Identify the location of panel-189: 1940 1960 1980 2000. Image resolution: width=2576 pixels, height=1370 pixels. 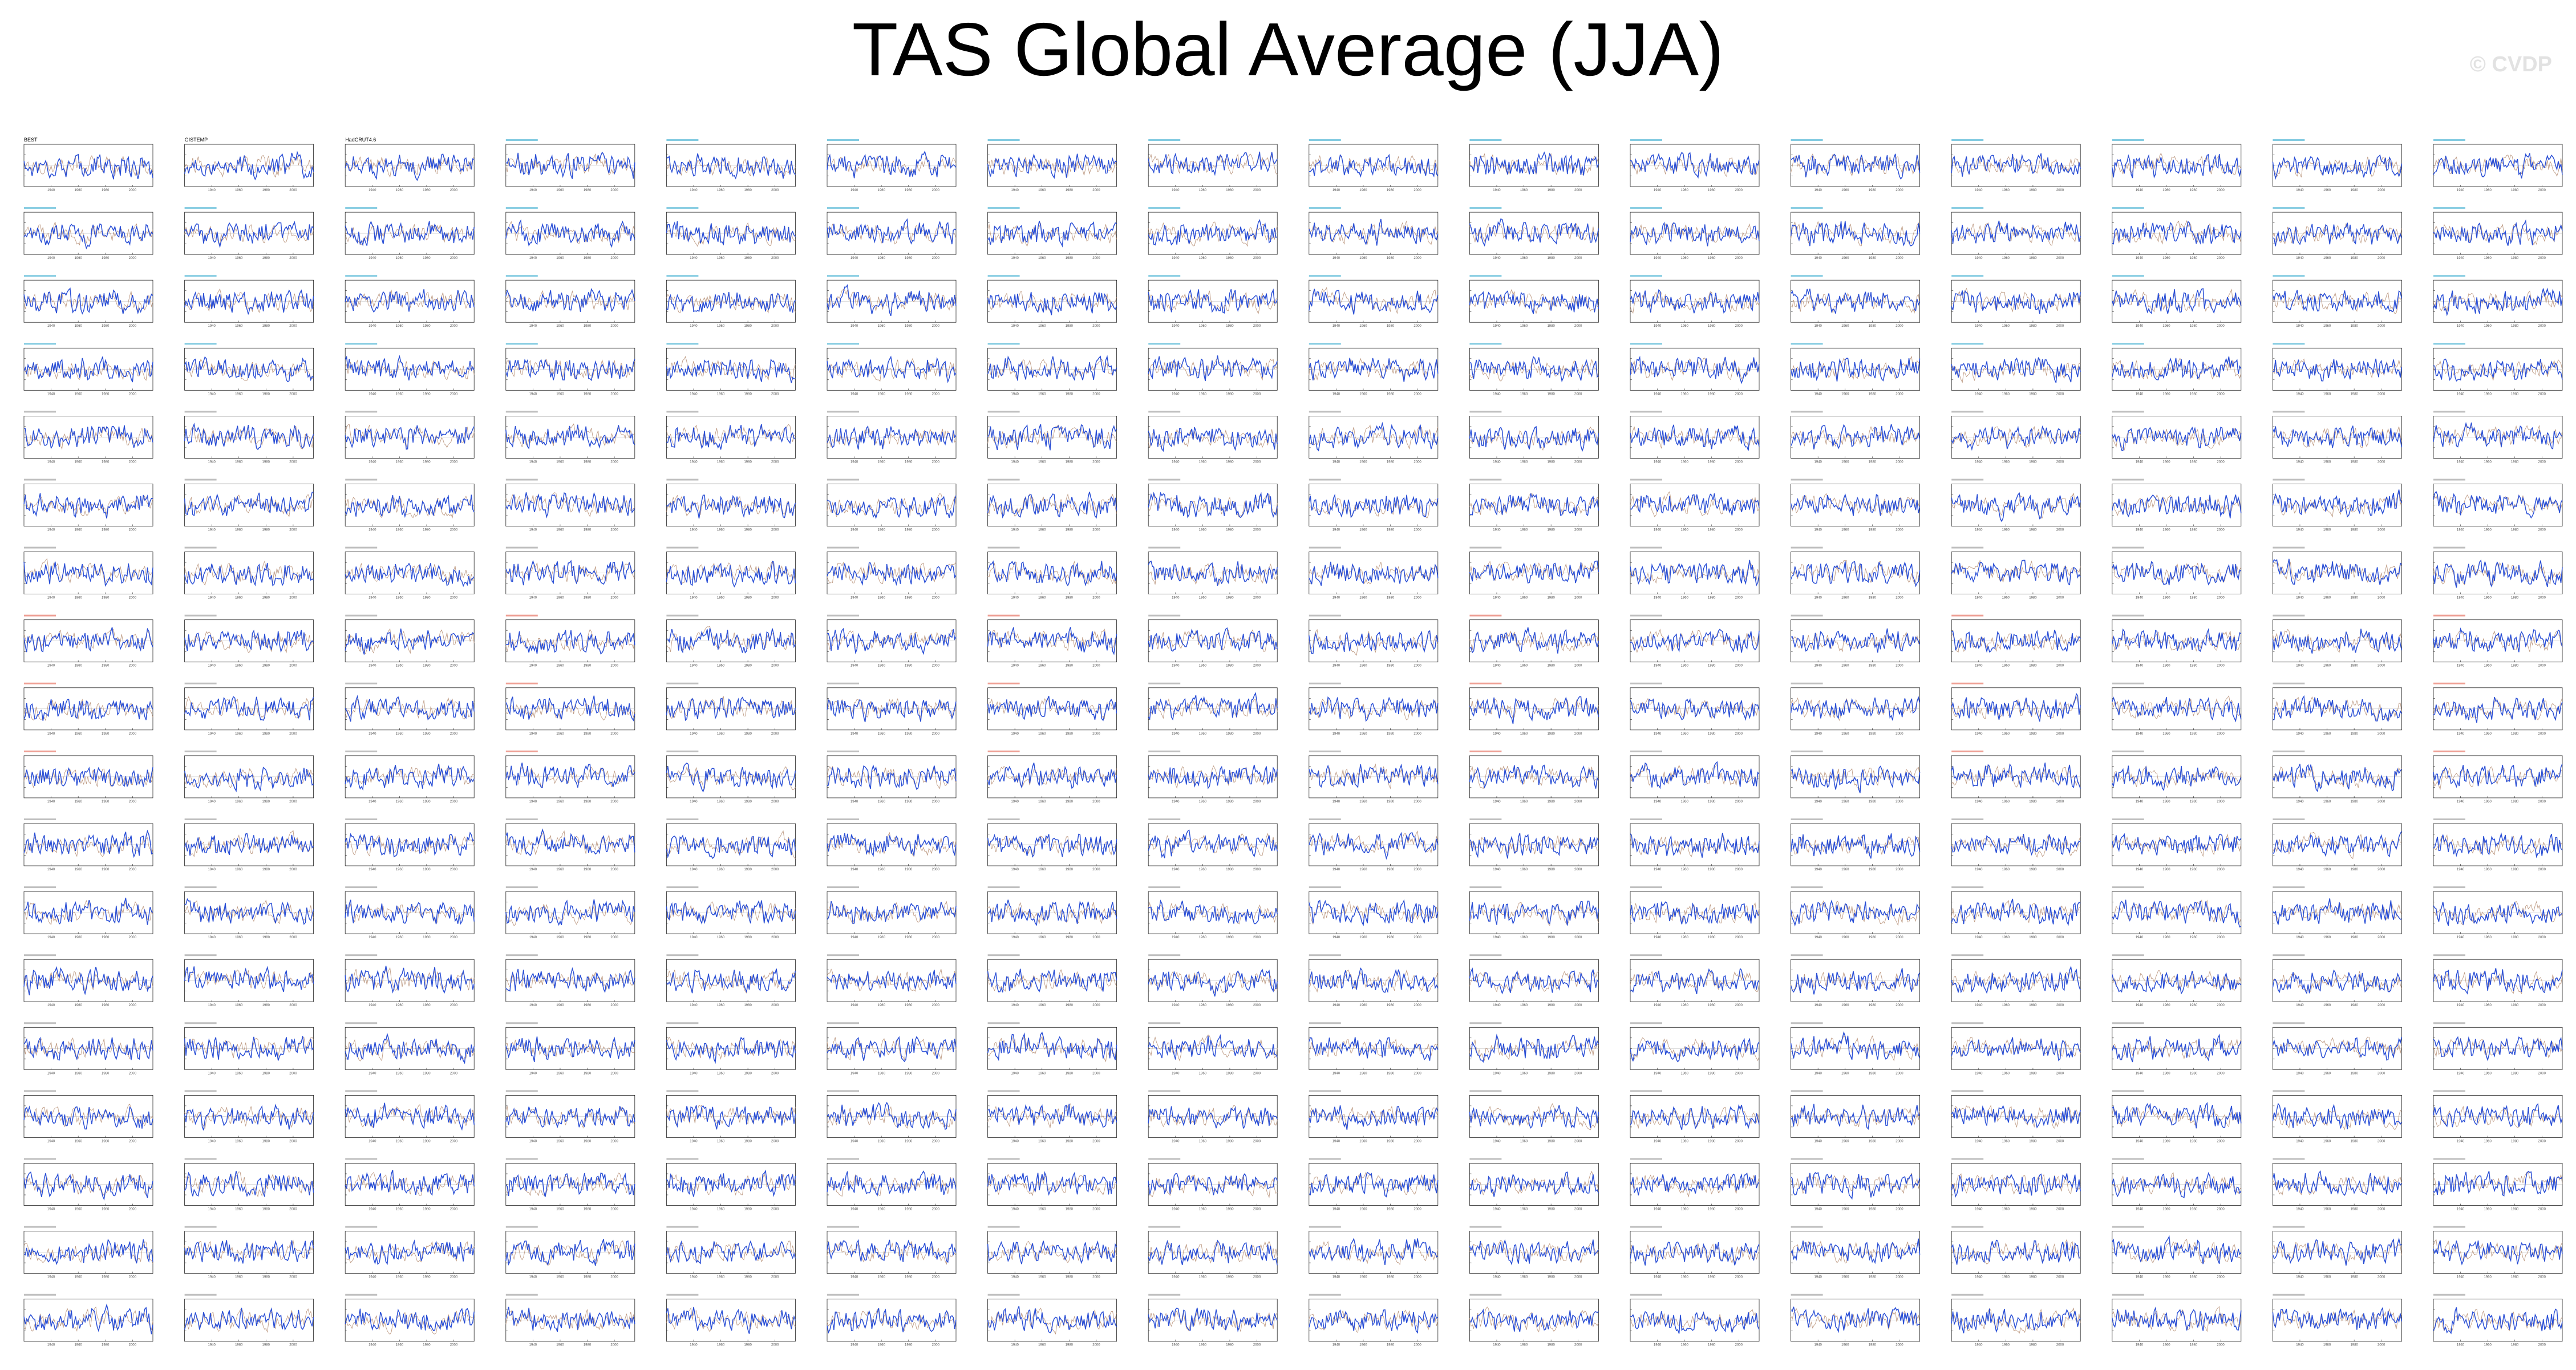
(2016, 912).